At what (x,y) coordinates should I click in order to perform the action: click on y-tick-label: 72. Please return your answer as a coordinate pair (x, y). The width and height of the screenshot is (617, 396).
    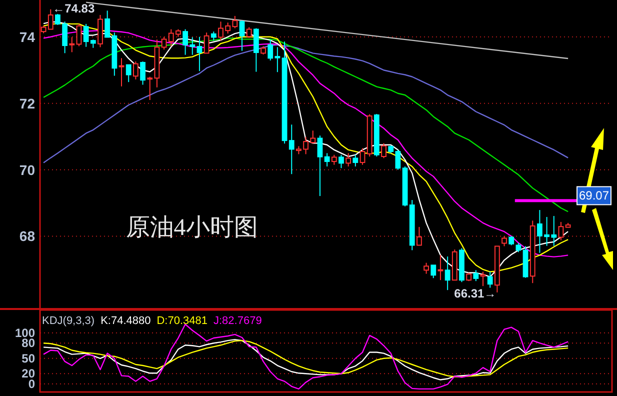
    Looking at the image, I should click on (27, 103).